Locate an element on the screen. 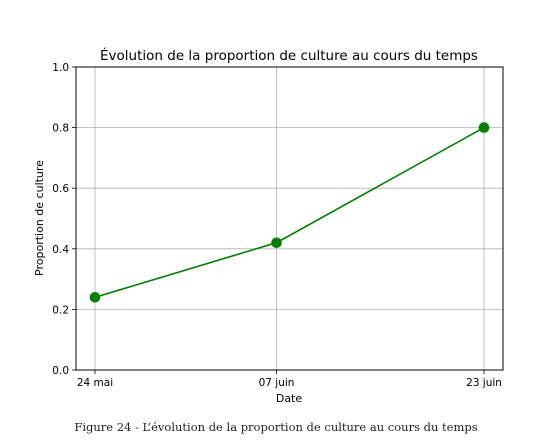 This screenshot has width=552, height=447. x-tick-label: 23 juin is located at coordinates (484, 383).